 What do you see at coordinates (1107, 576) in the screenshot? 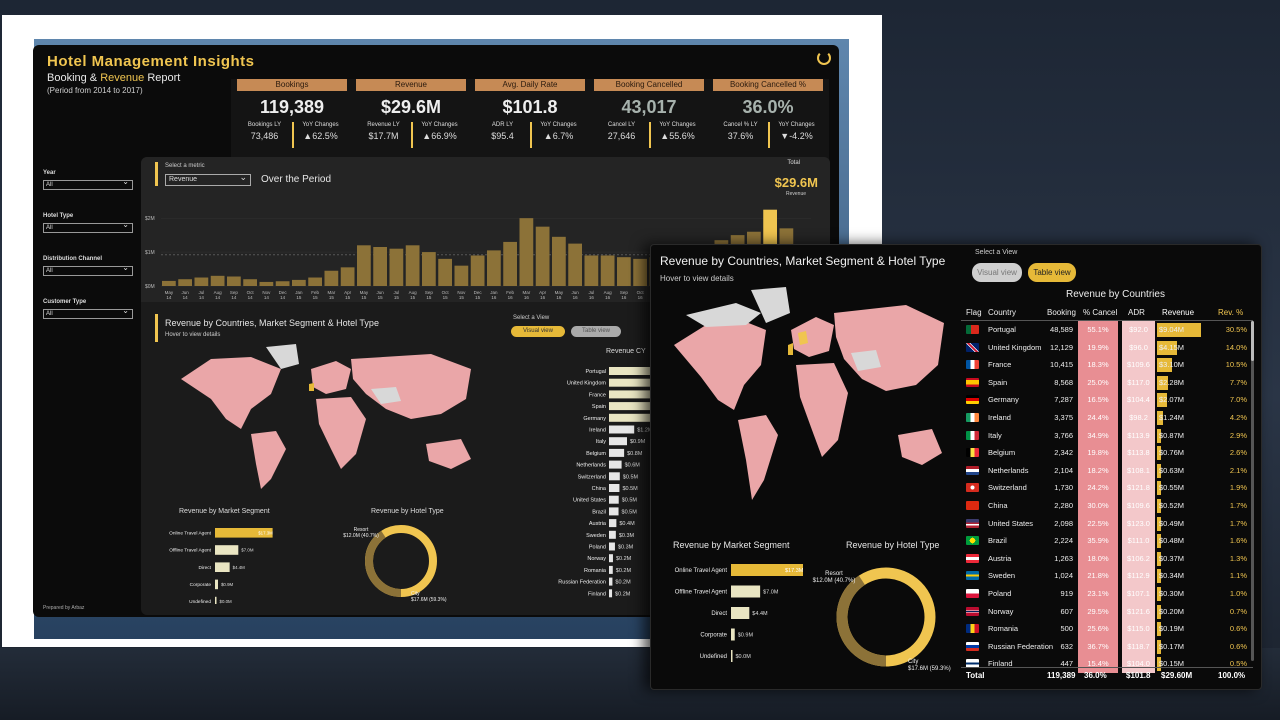
I see `table-row: Sweden 1,024 21.8% $112.9 $0.34M 1.1%` at bounding box center [1107, 576].